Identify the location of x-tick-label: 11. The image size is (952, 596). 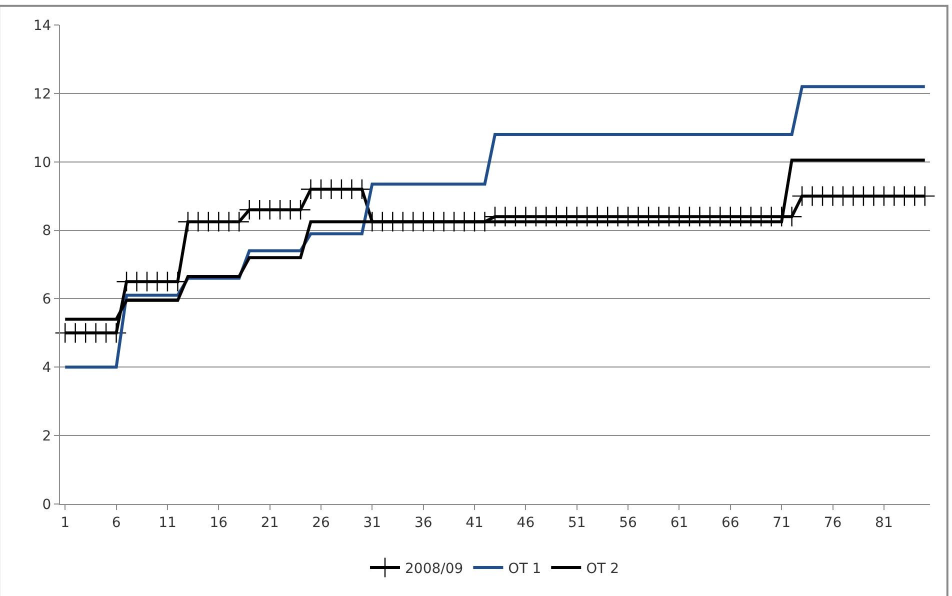
(167, 522).